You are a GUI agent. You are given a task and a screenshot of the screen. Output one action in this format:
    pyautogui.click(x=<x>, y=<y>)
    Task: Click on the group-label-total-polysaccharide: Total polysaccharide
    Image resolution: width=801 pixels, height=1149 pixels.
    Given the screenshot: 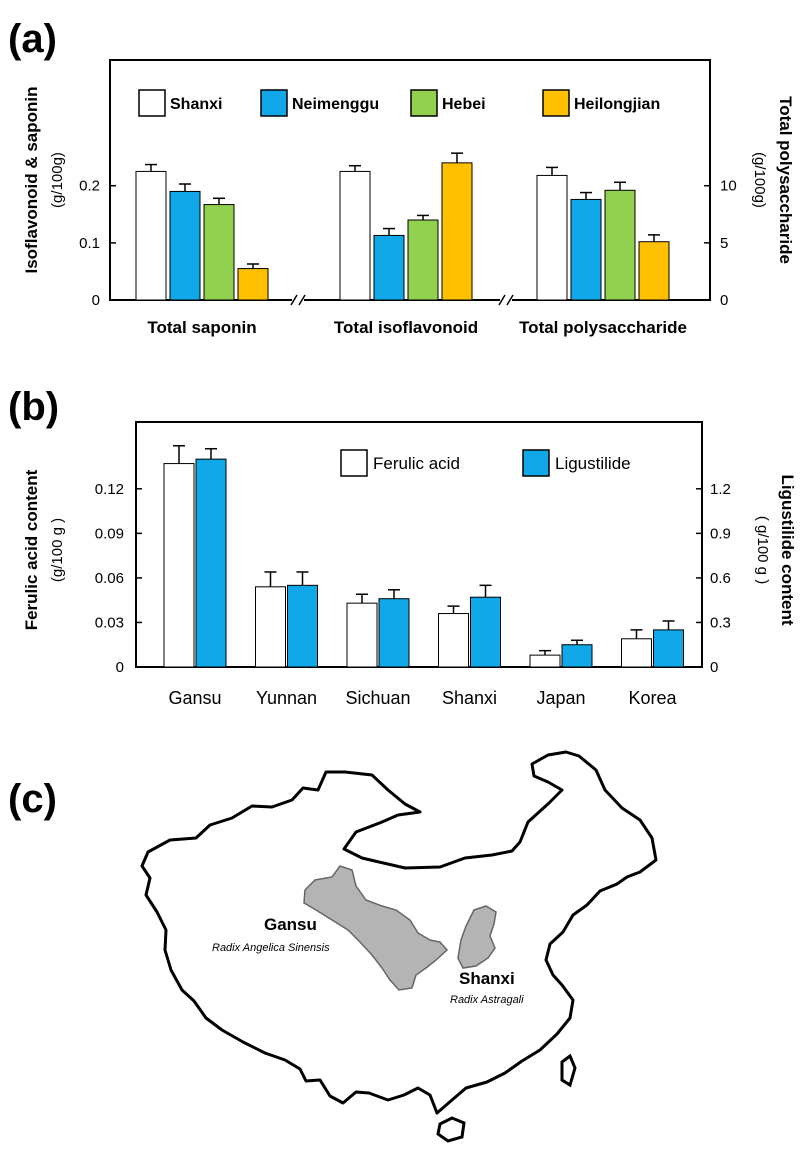 What is the action you would take?
    pyautogui.click(x=603, y=327)
    